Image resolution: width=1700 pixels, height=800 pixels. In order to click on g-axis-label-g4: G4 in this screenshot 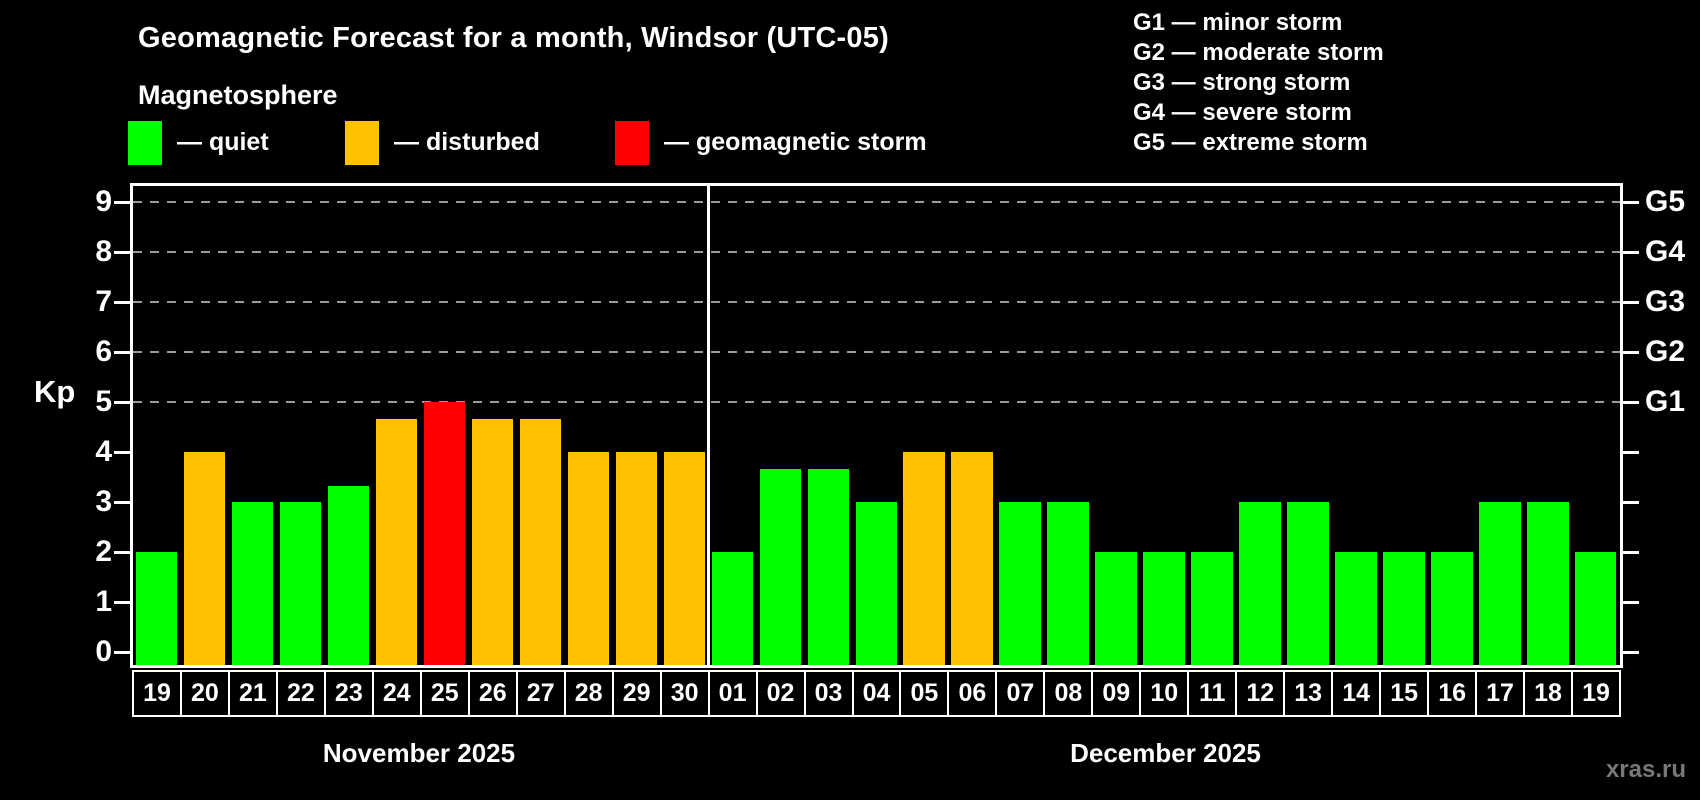, I will do `click(1665, 251)`.